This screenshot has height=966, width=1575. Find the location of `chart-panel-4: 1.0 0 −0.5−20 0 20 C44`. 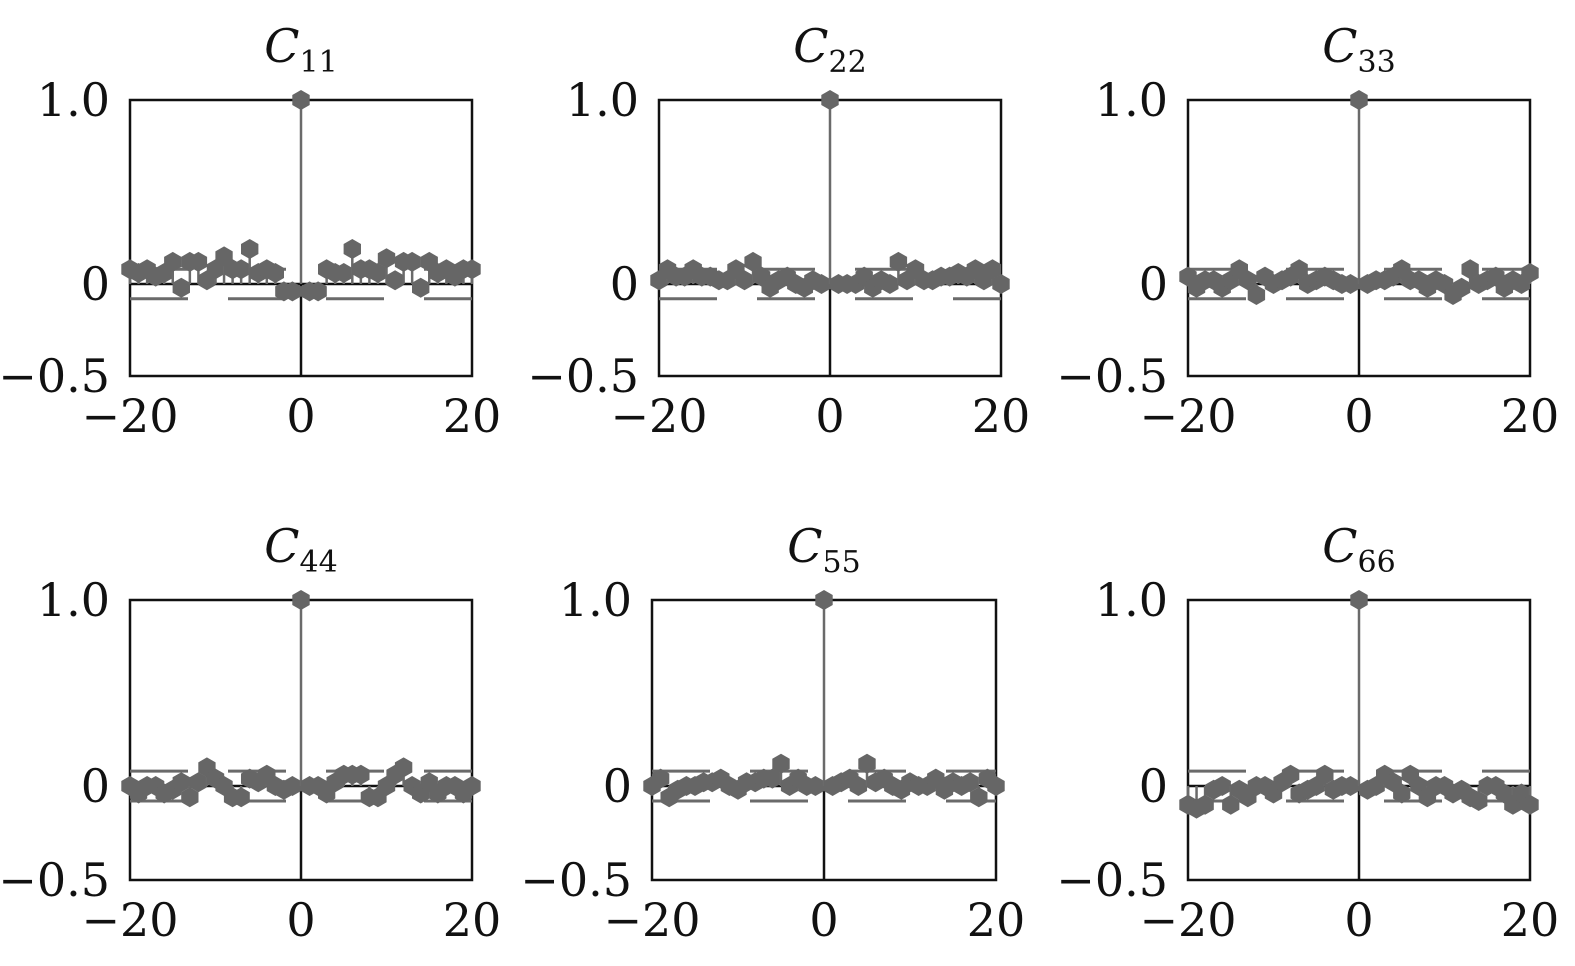

chart-panel-4: 1.0 0 −0.5−20 0 20 C44 is located at coordinates (250, 733).